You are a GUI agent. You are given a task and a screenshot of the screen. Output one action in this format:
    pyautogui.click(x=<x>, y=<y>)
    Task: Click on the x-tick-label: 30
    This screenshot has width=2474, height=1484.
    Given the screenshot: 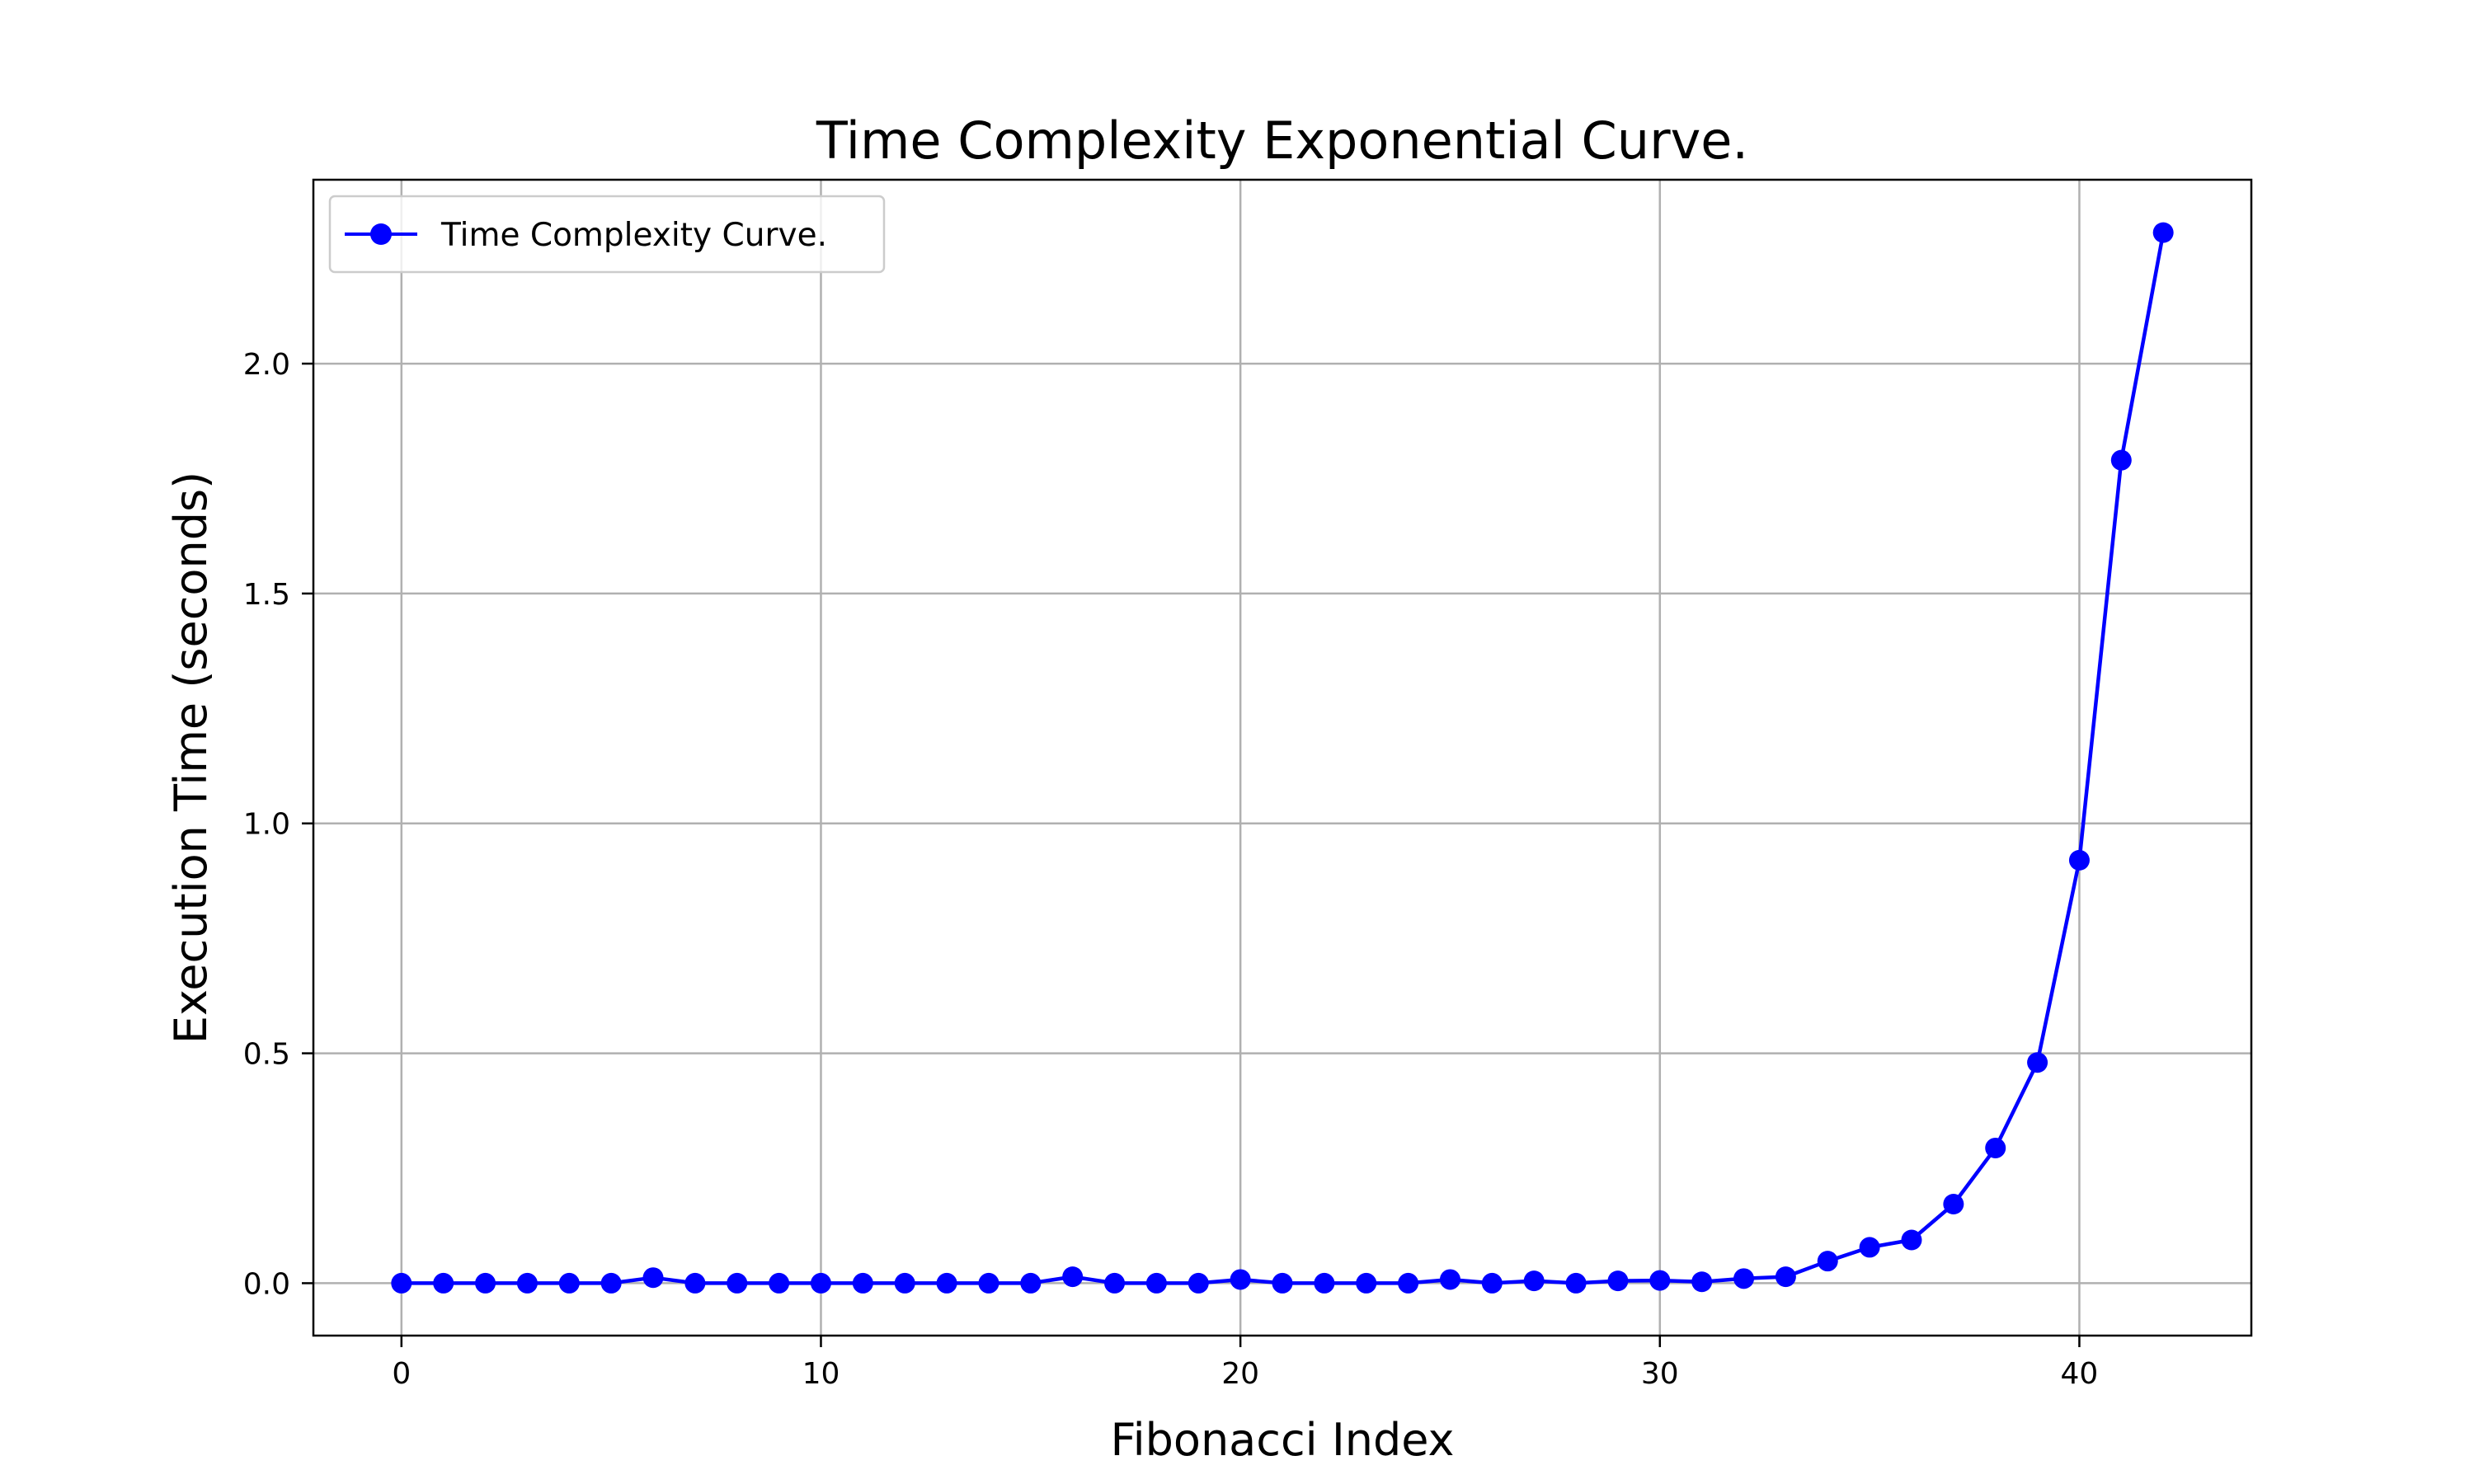 What is the action you would take?
    pyautogui.click(x=1660, y=1374)
    